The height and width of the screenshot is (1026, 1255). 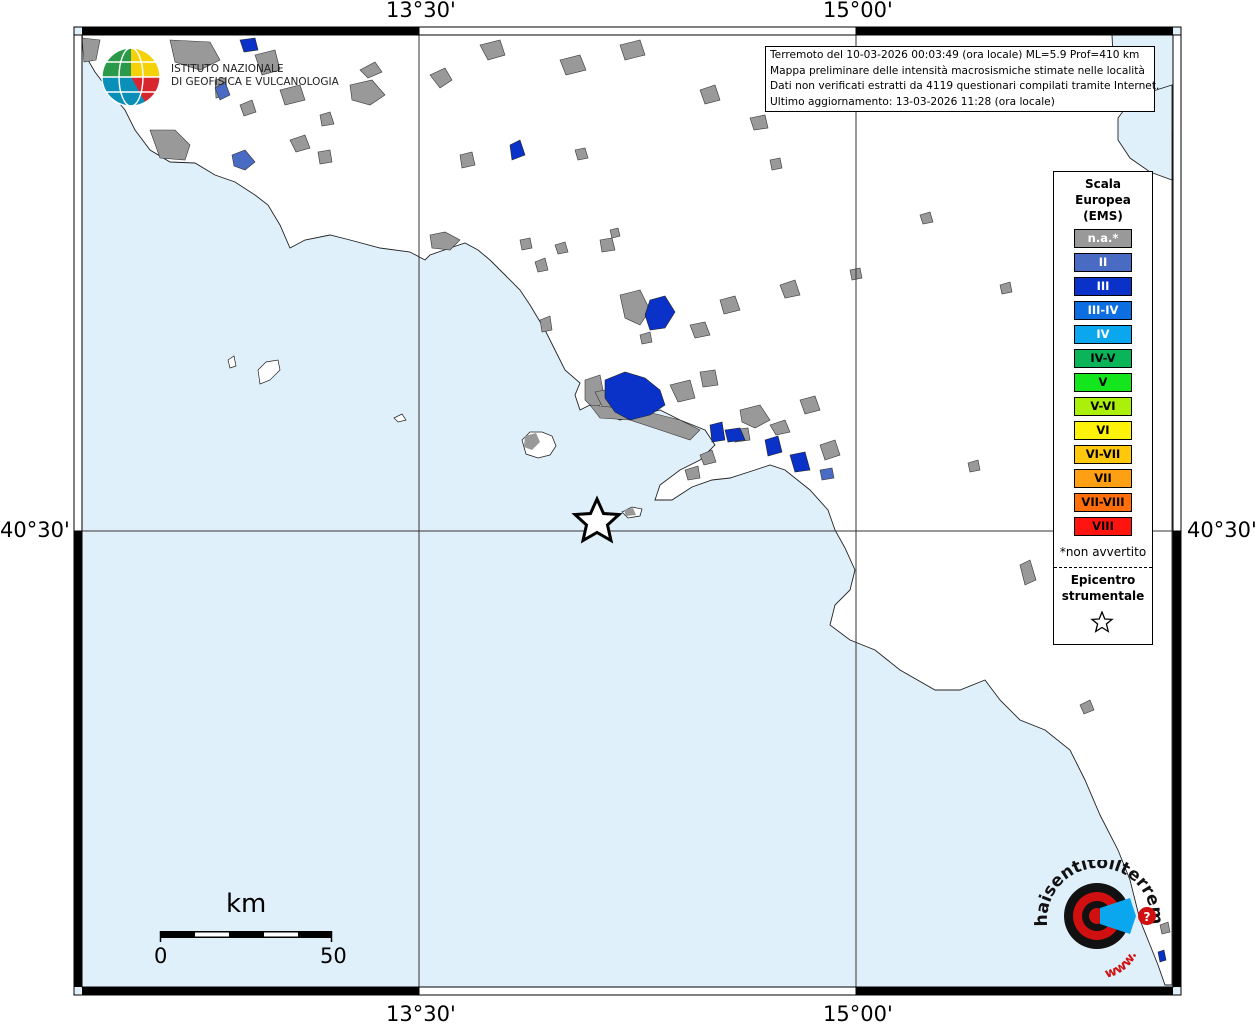 I want to click on scale-min-label: 0, so click(x=161, y=956).